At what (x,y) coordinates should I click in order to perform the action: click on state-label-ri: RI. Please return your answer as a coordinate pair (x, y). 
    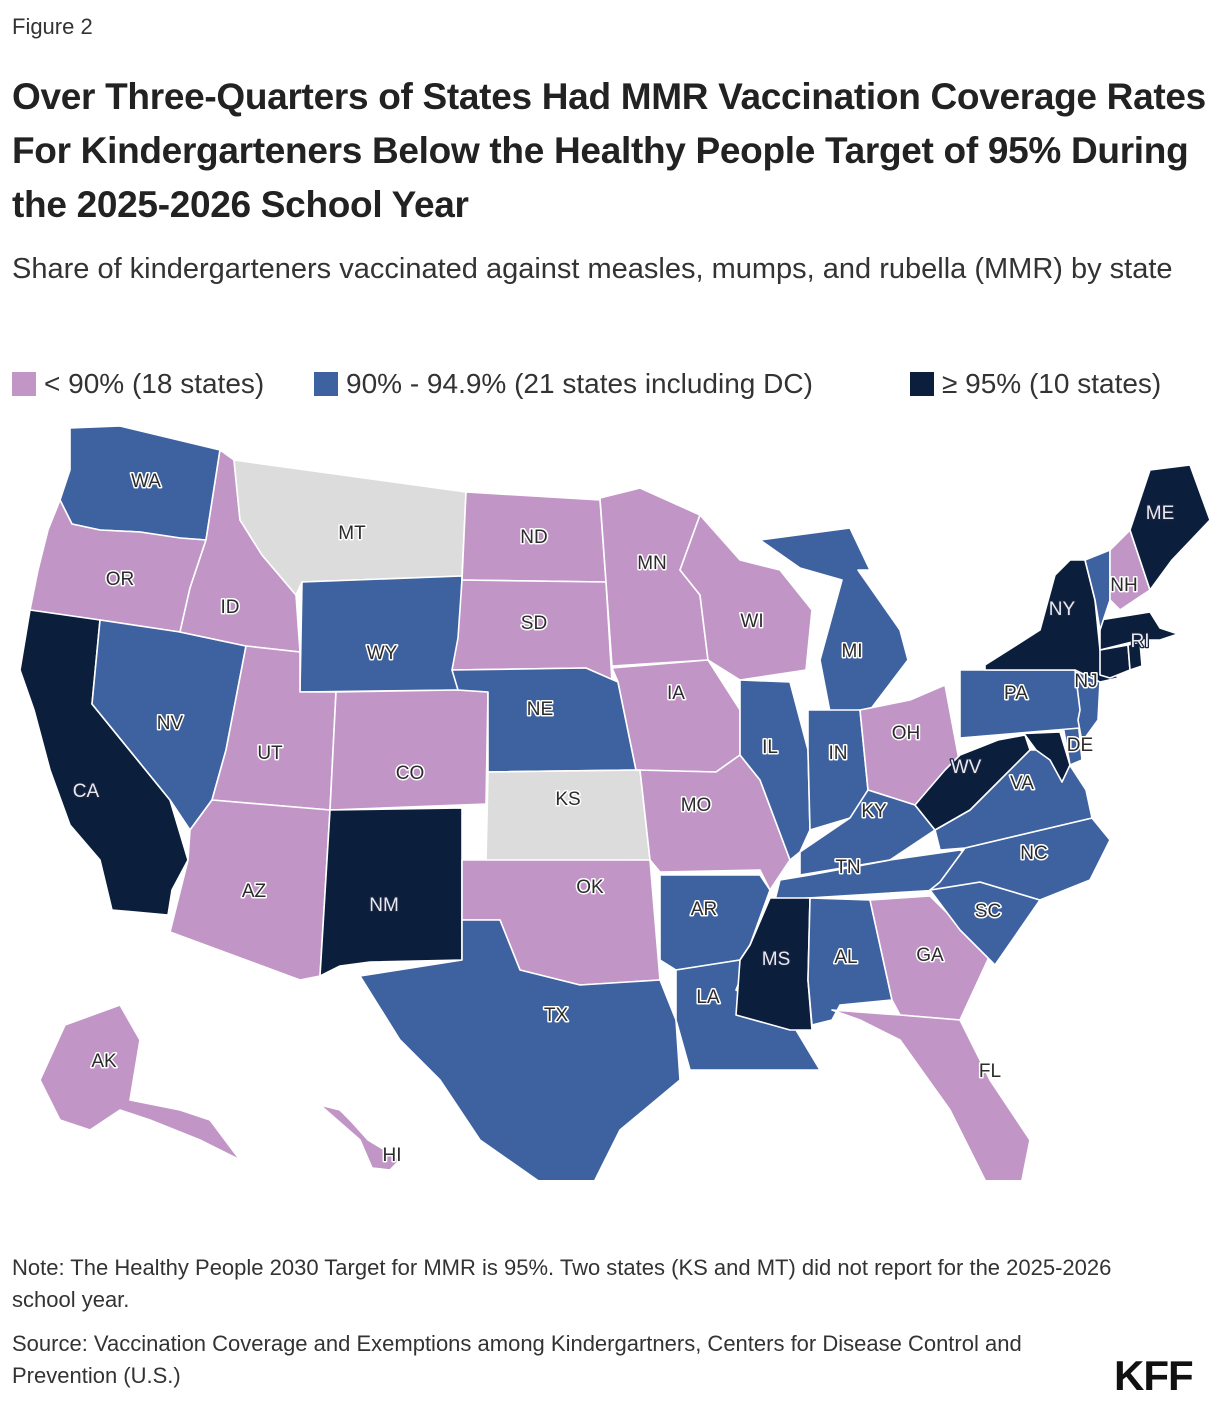
    Looking at the image, I should click on (1140, 641).